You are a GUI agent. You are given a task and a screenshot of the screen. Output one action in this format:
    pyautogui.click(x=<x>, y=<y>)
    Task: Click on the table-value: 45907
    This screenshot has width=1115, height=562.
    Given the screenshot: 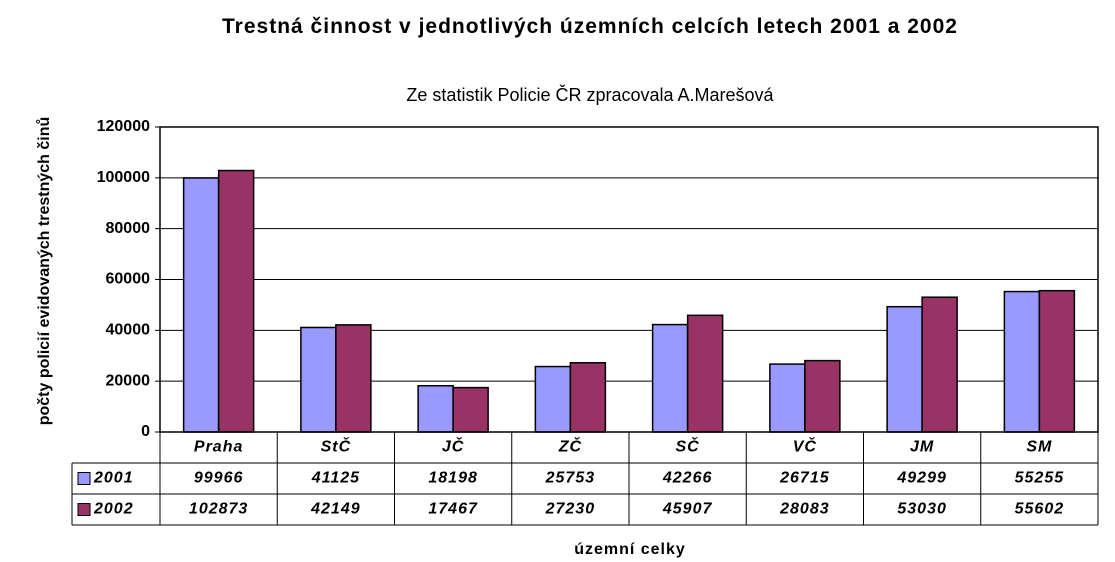 What is the action you would take?
    pyautogui.click(x=687, y=509)
    